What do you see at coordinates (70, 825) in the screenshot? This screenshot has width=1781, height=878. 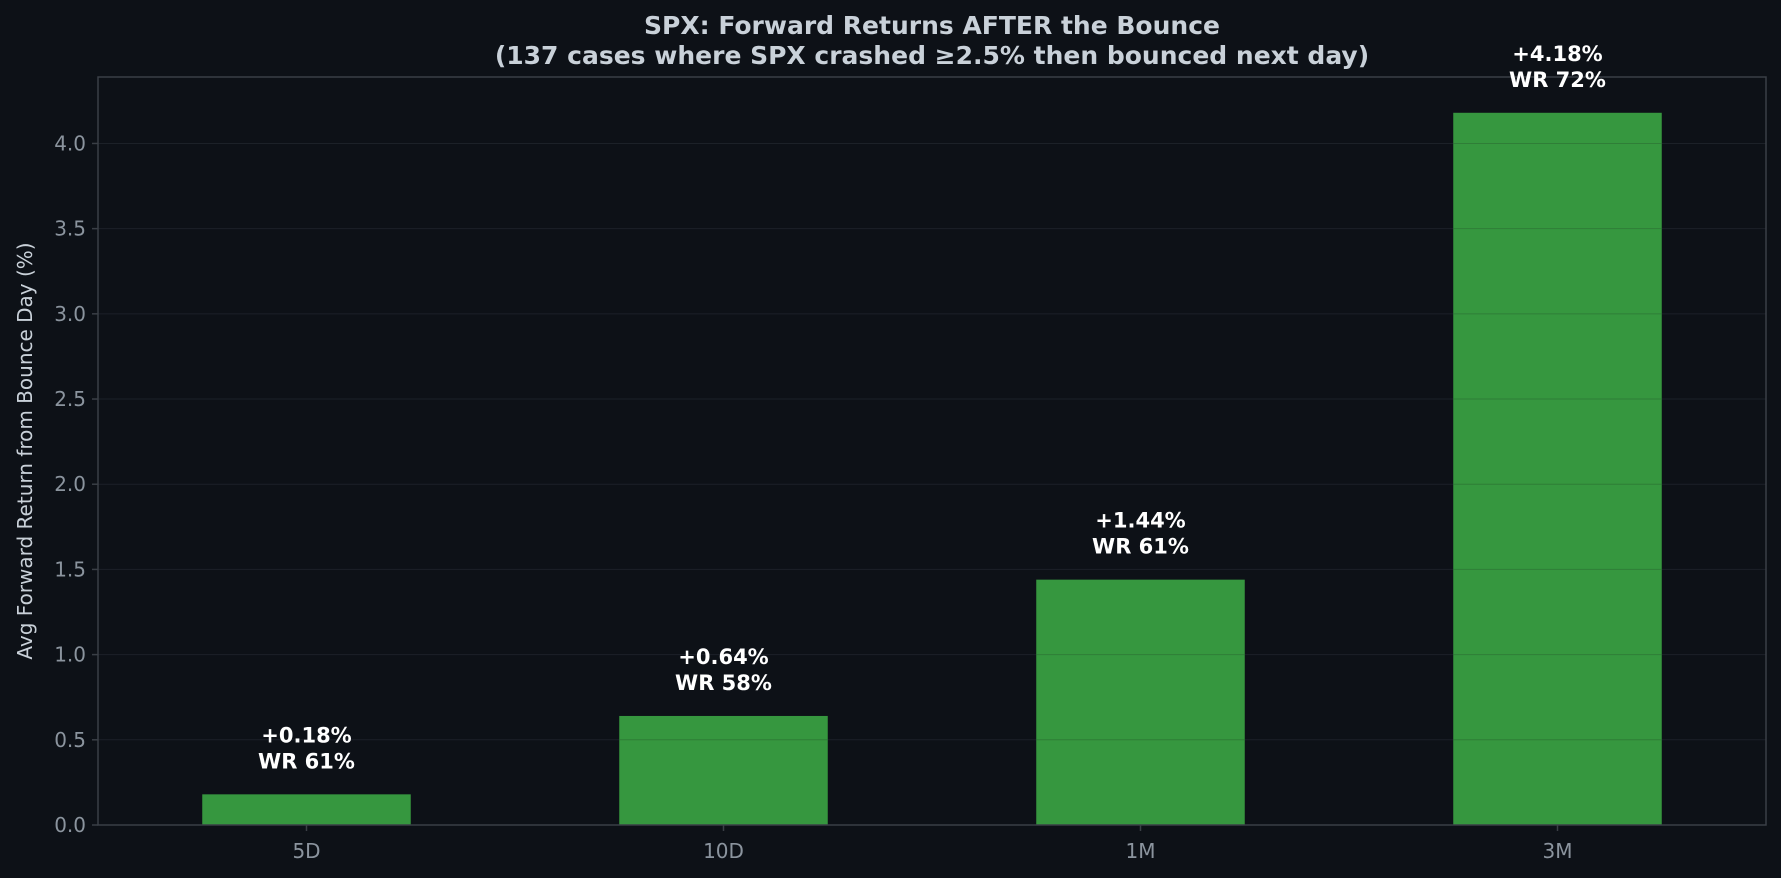 I see `y-tick-label: 0.0` at bounding box center [70, 825].